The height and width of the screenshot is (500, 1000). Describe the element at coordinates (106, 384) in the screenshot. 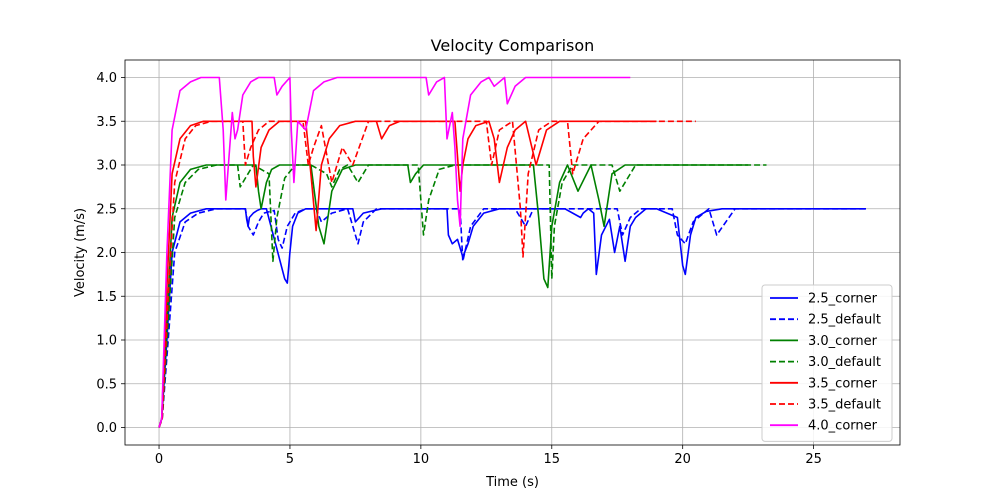

I see `y-tick-label: 0.5` at that location.